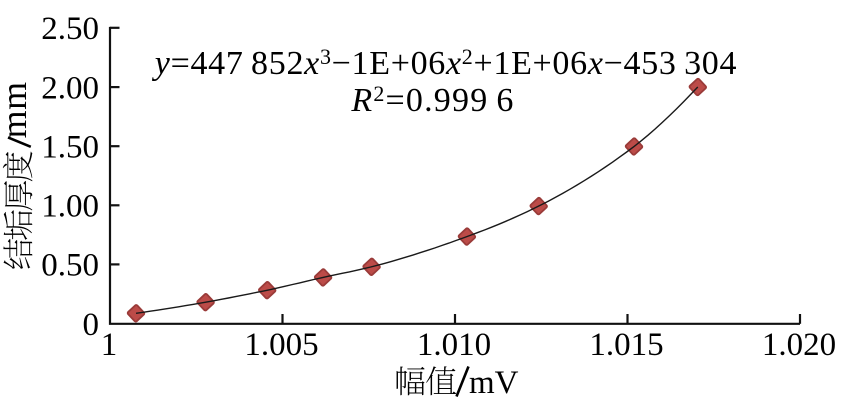  Describe the element at coordinates (494, 383) in the screenshot. I see `svg-text: mV` at that location.